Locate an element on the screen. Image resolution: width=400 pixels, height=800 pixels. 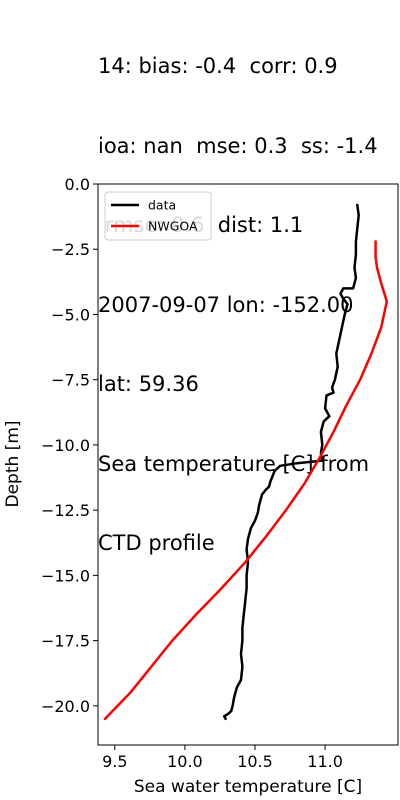
title-line-5: lat: 59.36 is located at coordinates (148, 384).